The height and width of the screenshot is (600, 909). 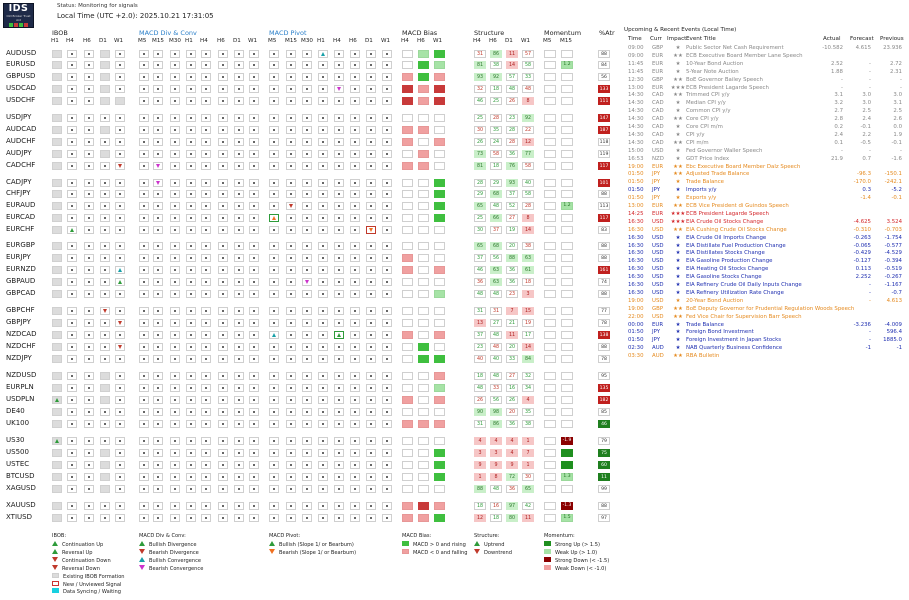 I want to click on structure-cell: 31, so click(x=480, y=54).